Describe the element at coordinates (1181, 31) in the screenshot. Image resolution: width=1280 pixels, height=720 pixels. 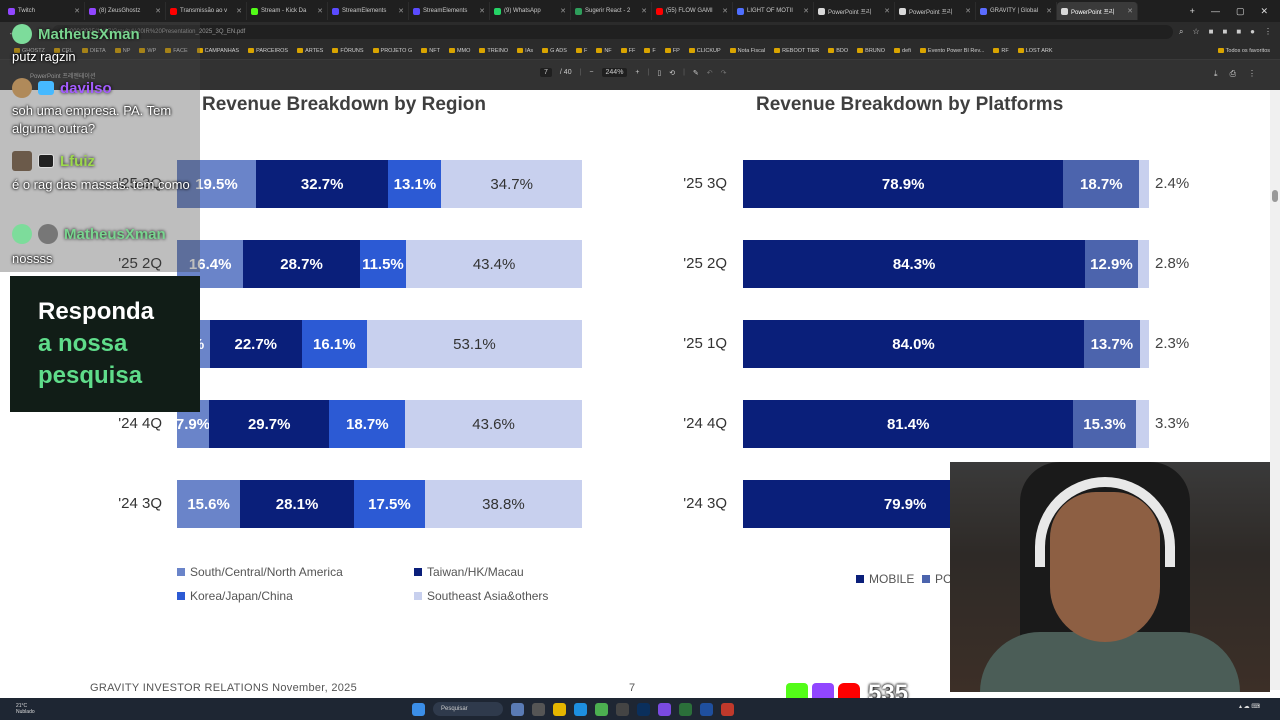
I see `zoom-icon: ⌕` at that location.